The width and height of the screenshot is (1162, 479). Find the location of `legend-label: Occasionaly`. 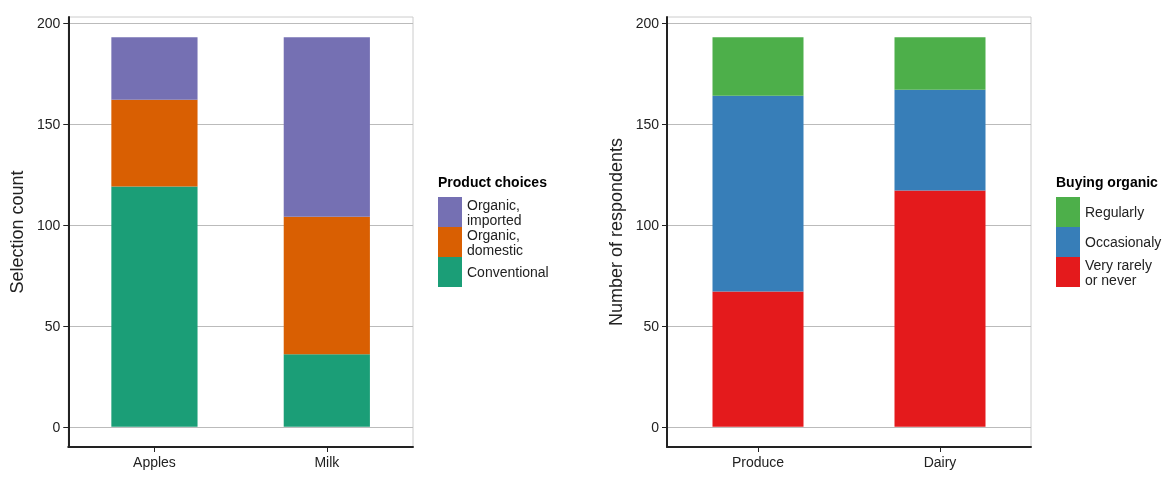

legend-label: Occasionaly is located at coordinates (1123, 242).